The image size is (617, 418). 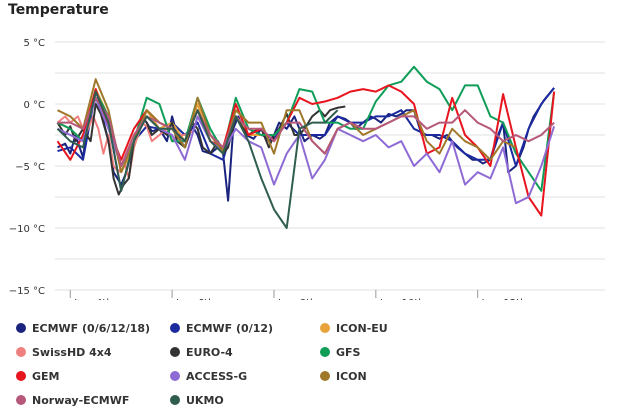 What do you see at coordinates (27, 291) in the screenshot?
I see `y-tick-label: −15 °C` at bounding box center [27, 291].